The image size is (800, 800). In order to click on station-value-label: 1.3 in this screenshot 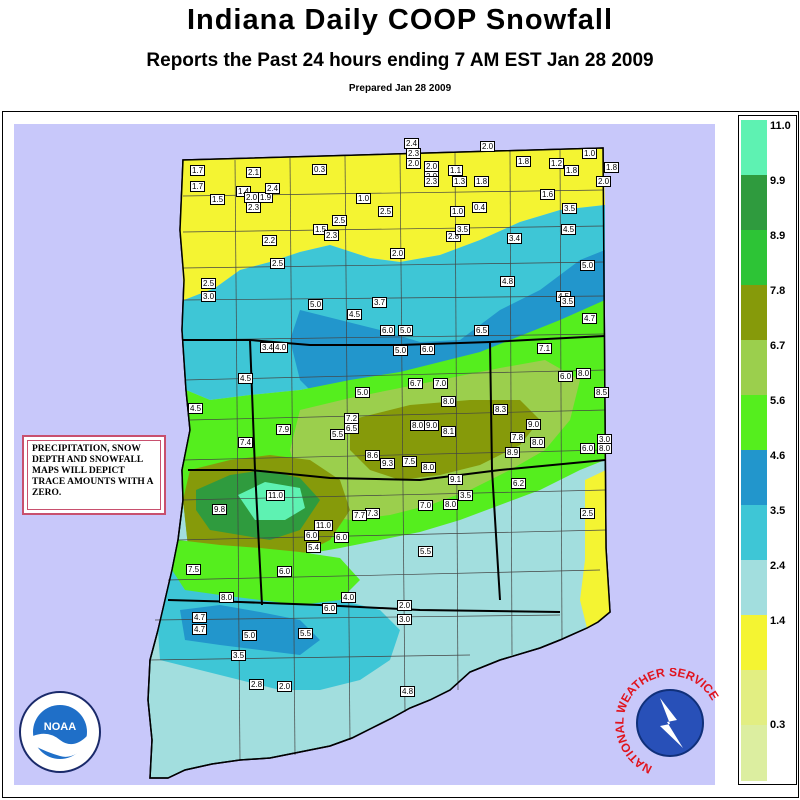, I will do `click(460, 181)`.